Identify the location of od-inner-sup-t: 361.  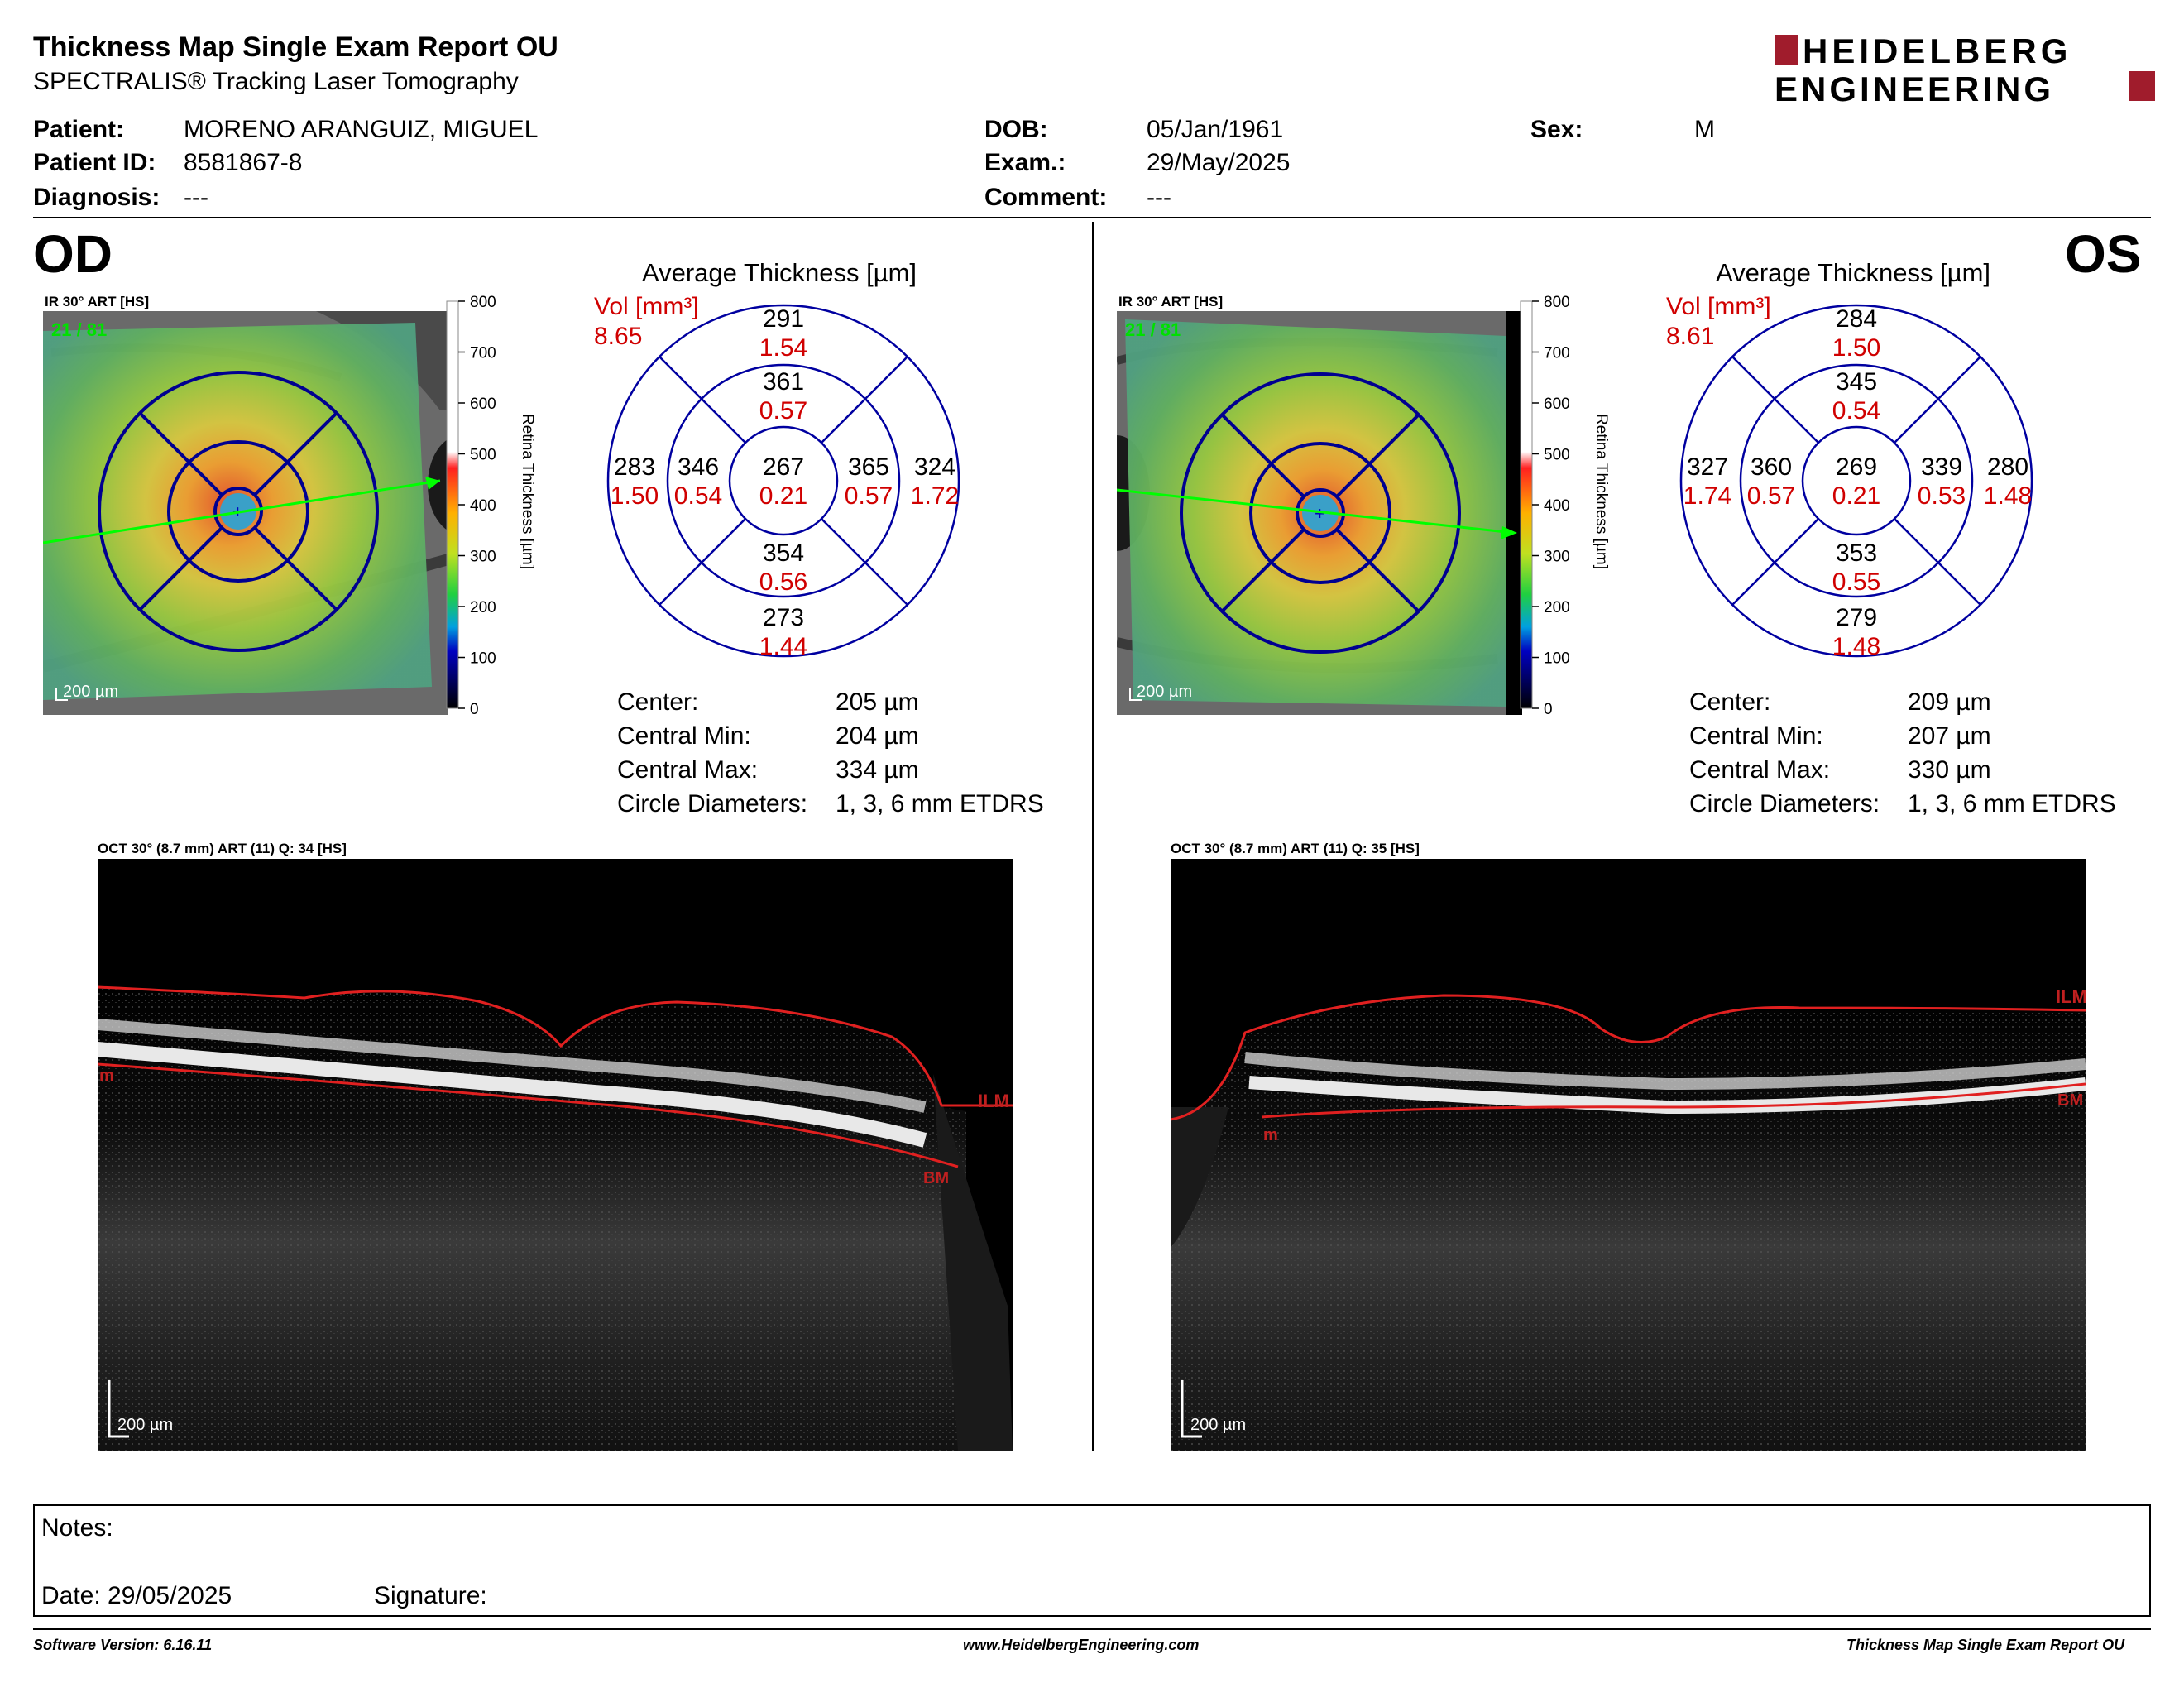
(783, 382).